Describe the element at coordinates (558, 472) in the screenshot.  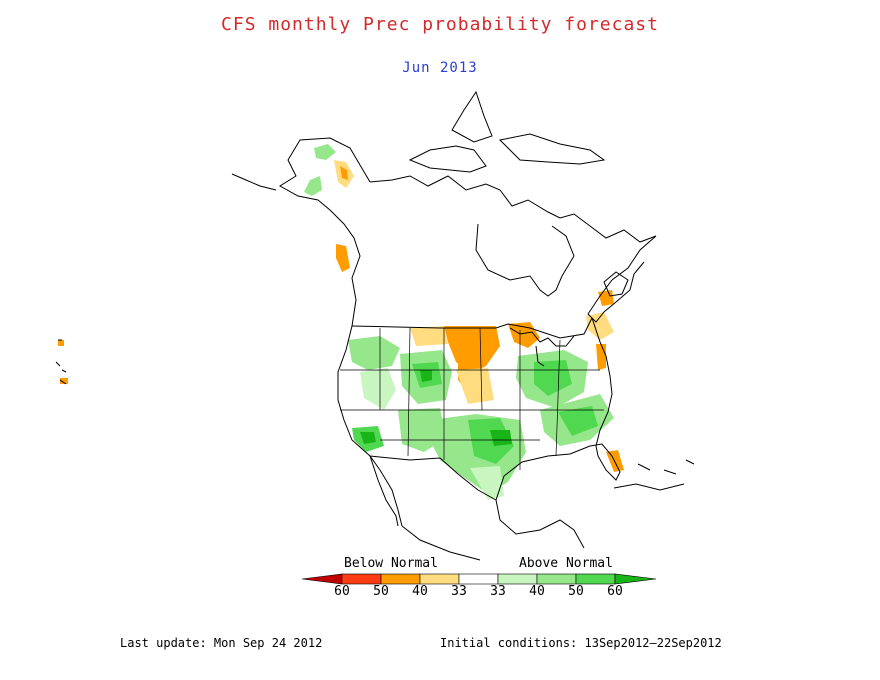
I see `coast-gulf` at that location.